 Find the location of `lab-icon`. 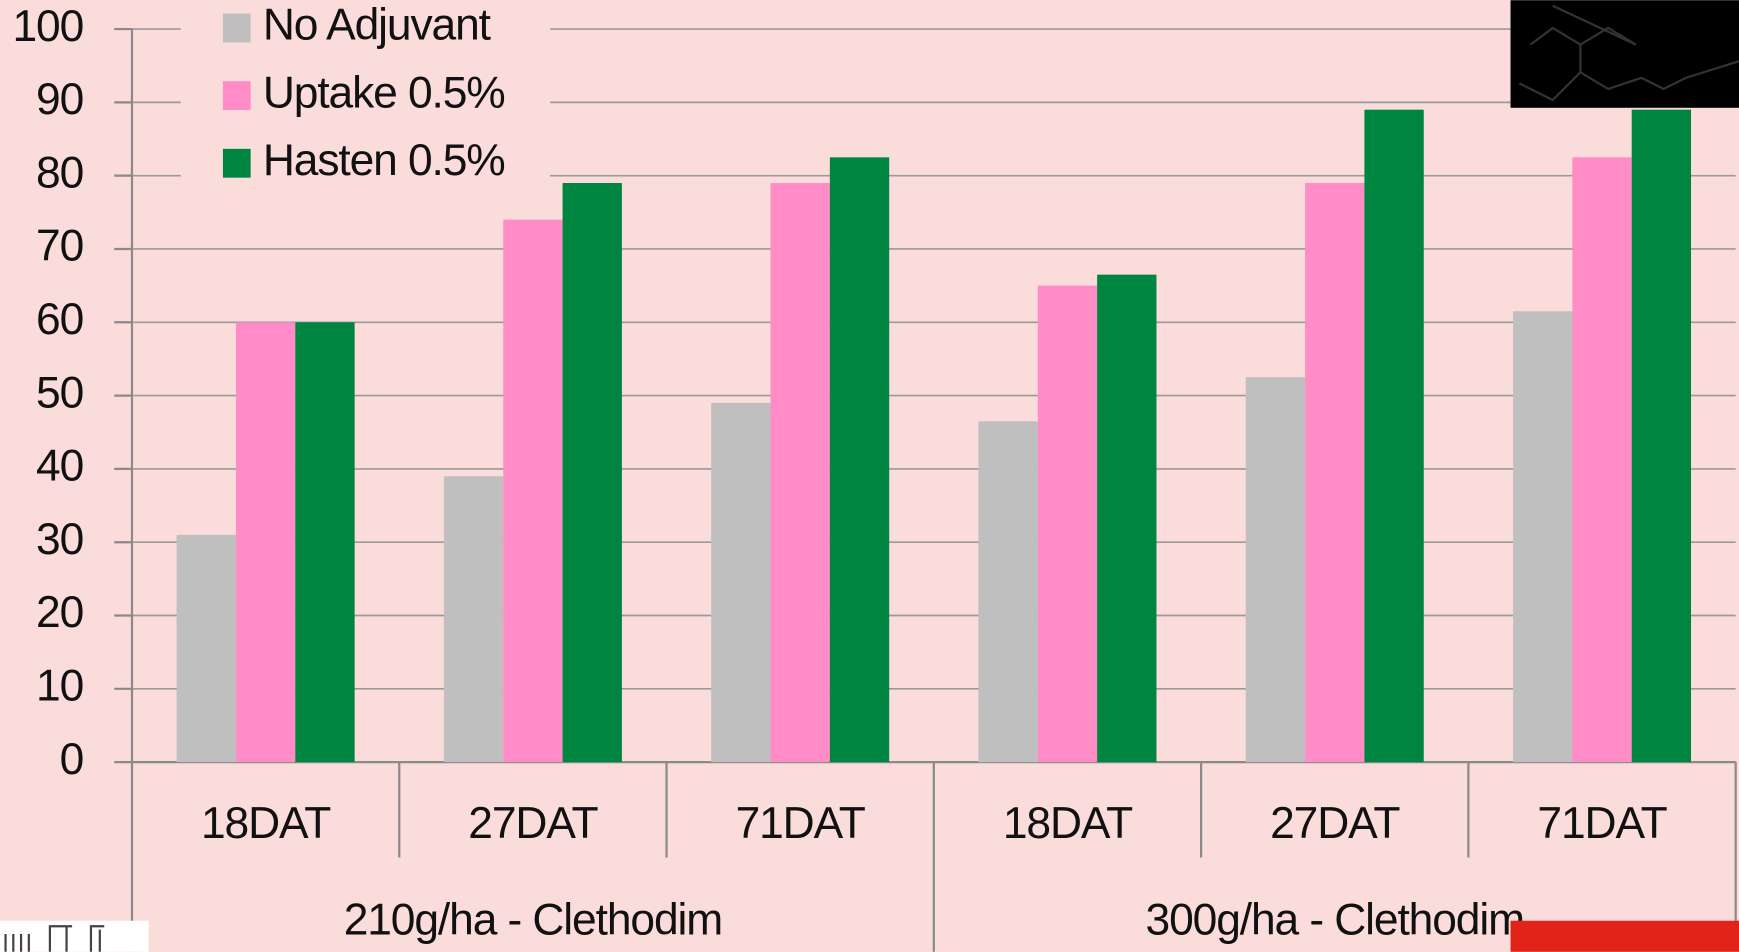

lab-icon is located at coordinates (74, 936).